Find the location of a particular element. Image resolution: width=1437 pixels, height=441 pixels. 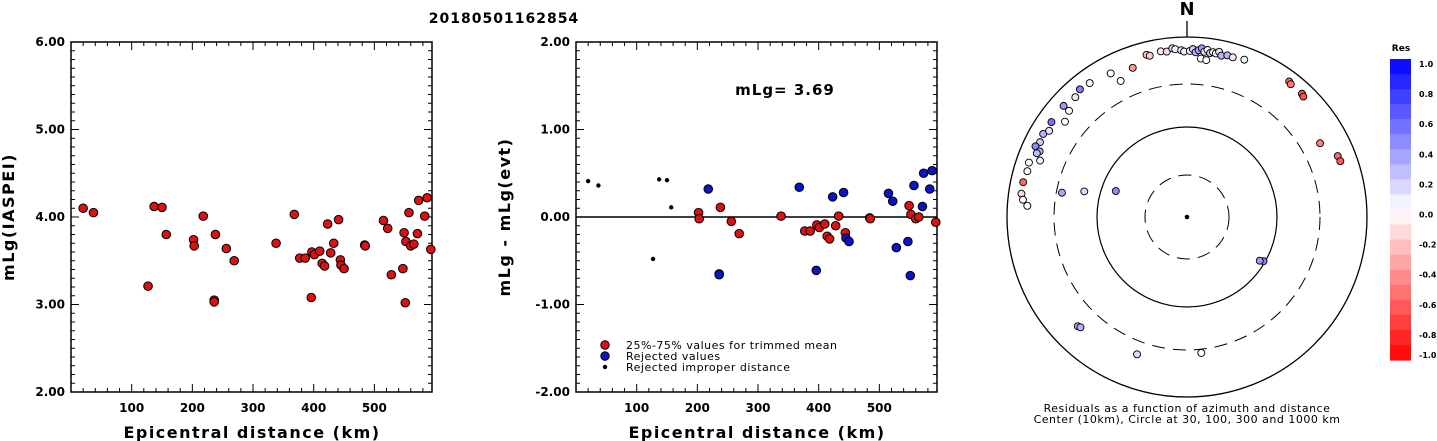

legend-marker-trimmed is located at coordinates (605, 345).